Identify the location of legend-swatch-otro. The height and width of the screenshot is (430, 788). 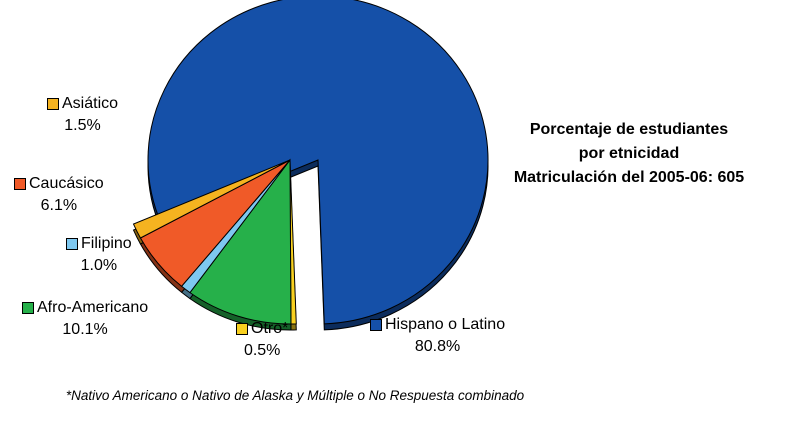
(242, 329).